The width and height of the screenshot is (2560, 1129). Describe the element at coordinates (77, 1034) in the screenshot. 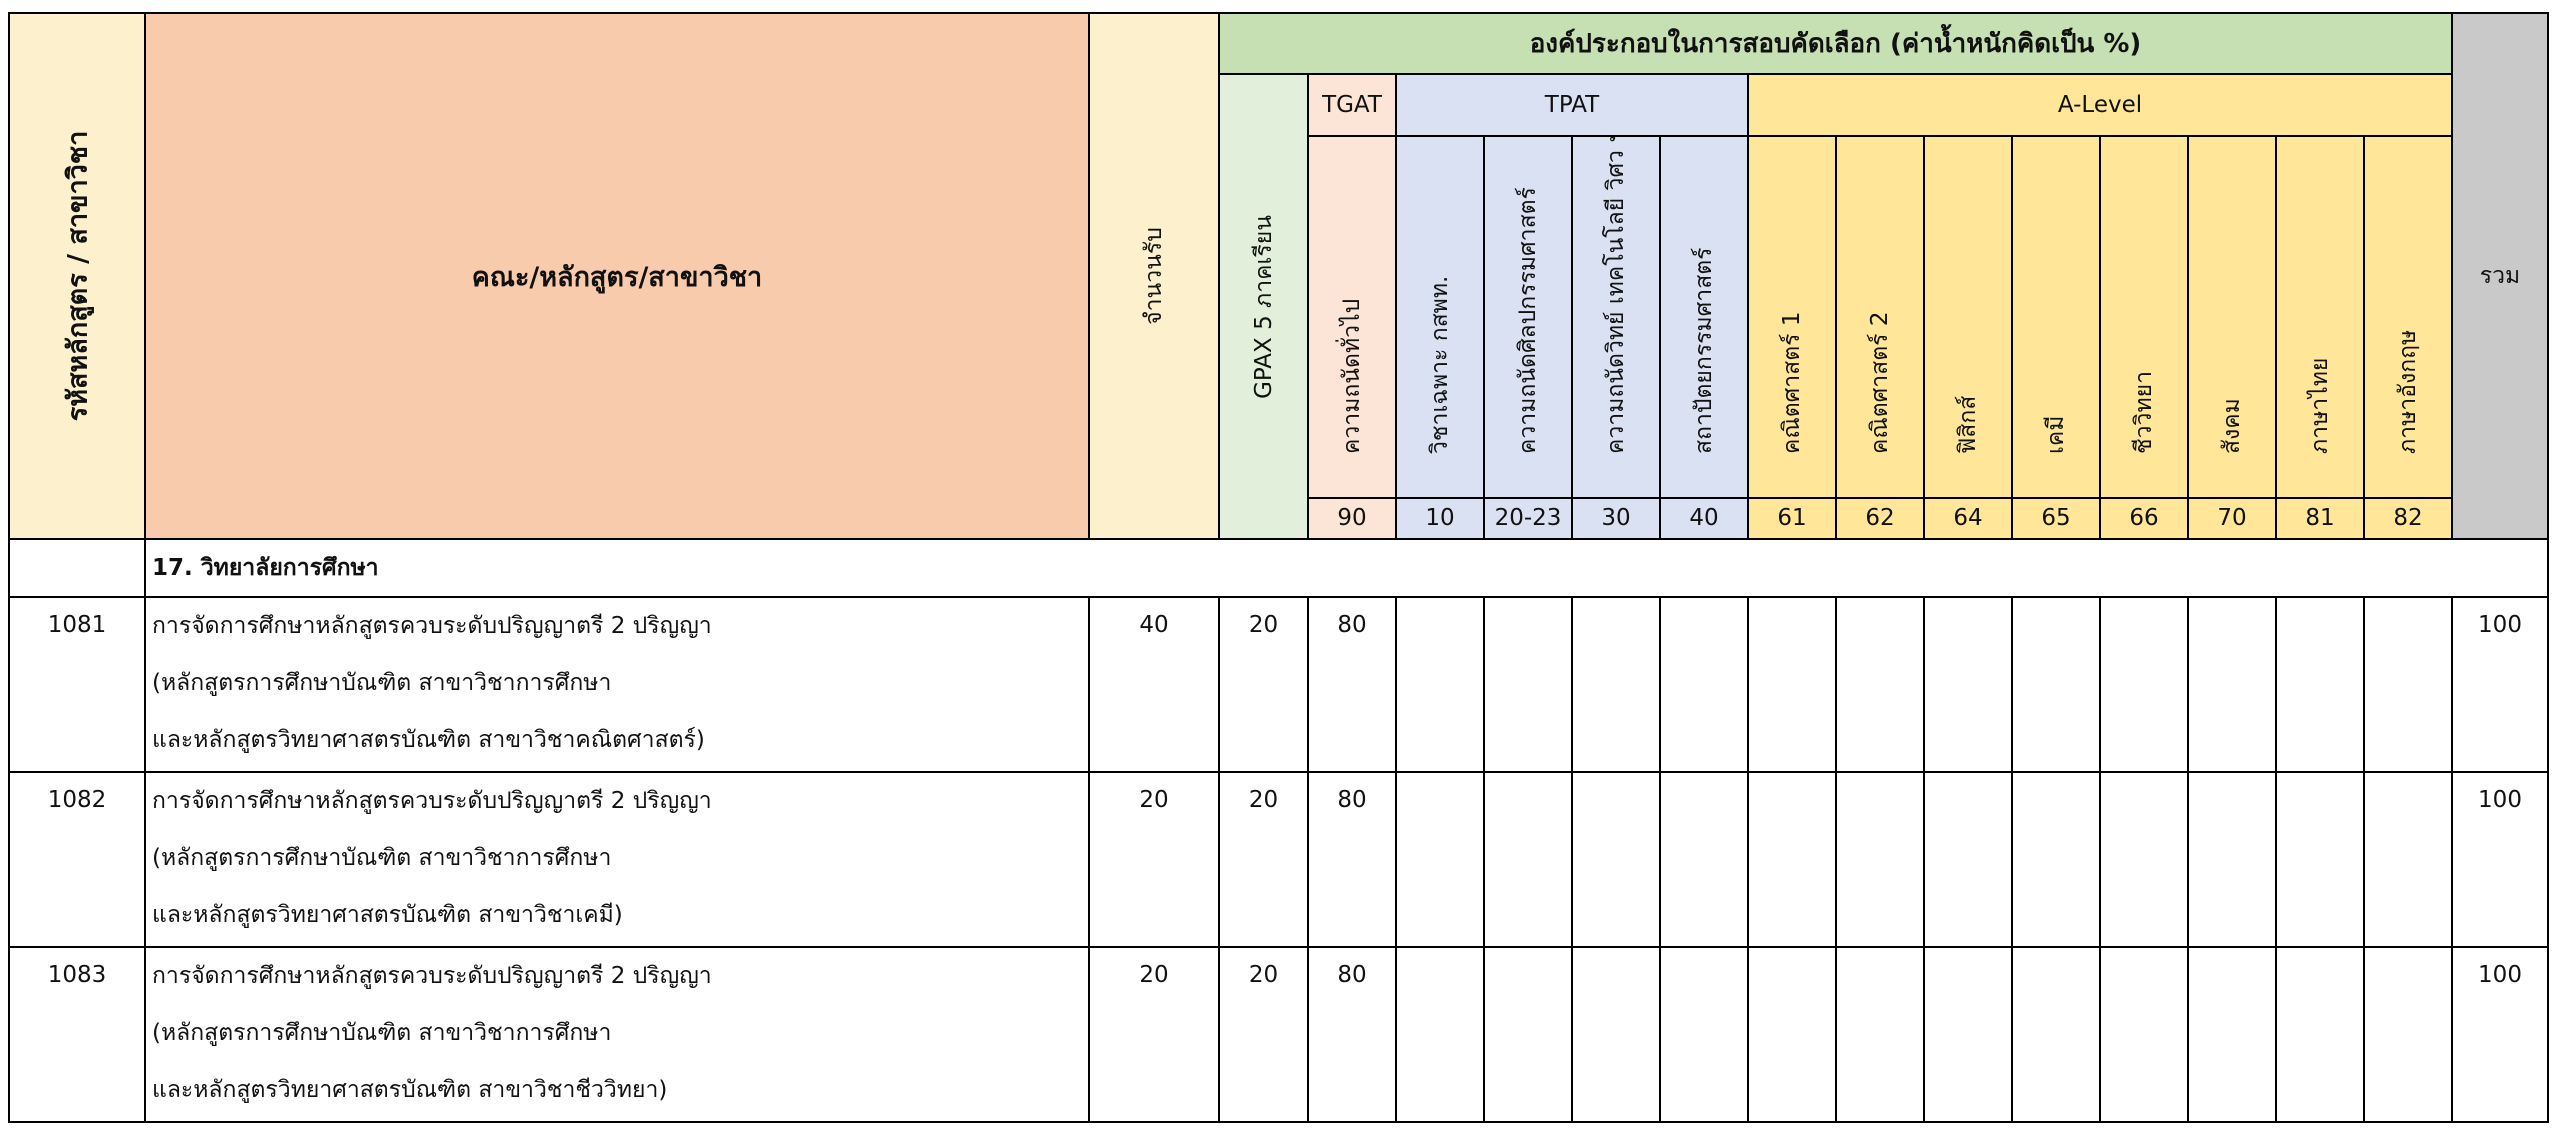

I see `row-code: 1083` at that location.